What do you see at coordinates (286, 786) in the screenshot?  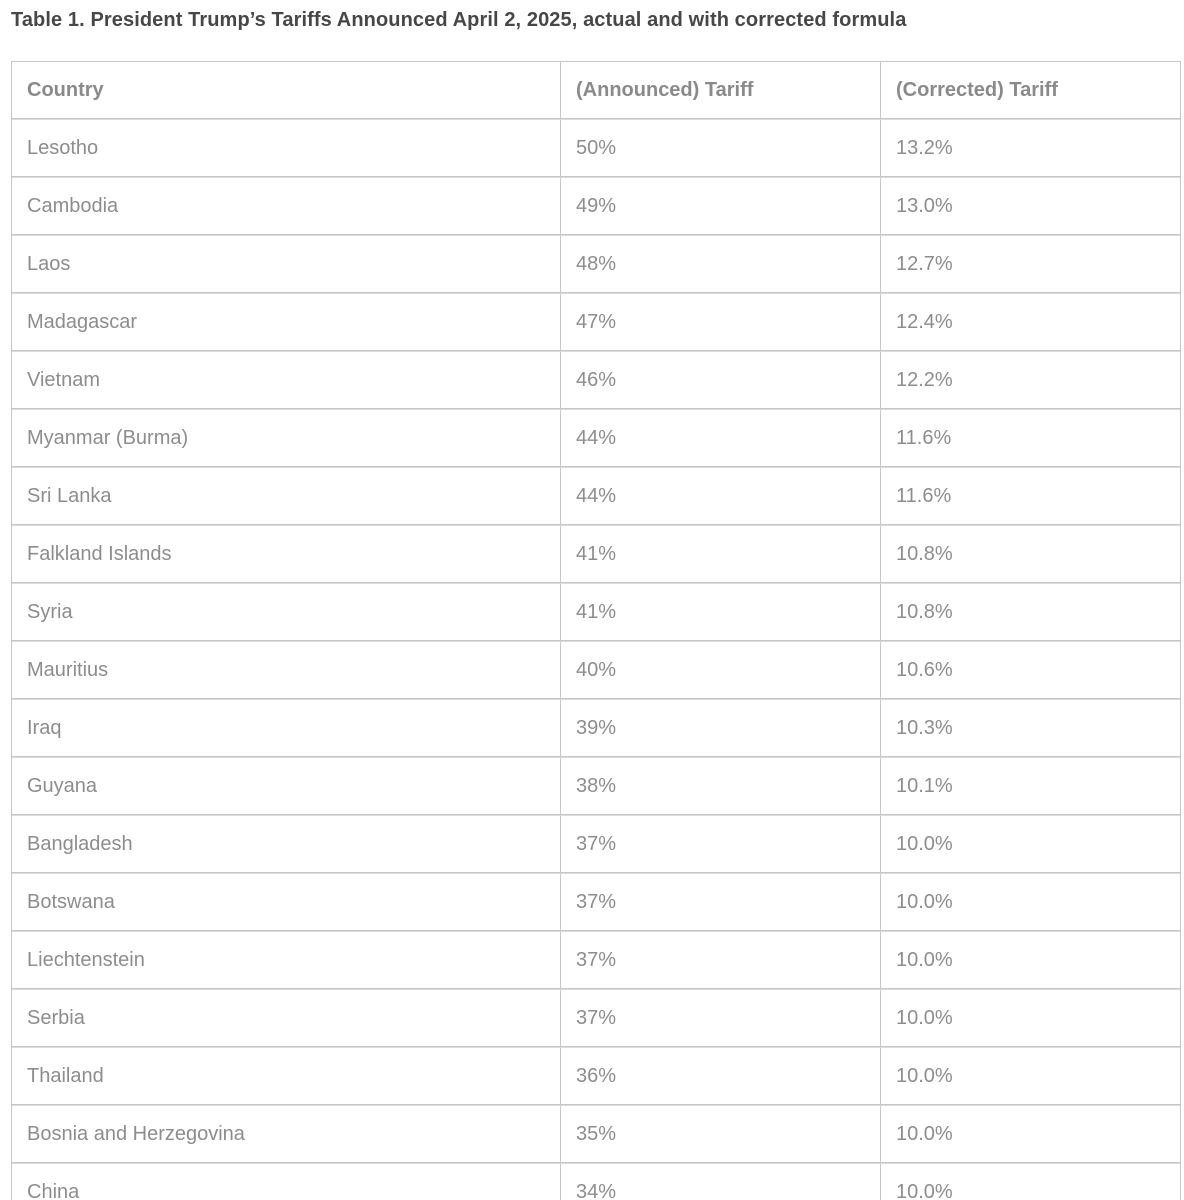 I see `country-cell: Guyana` at bounding box center [286, 786].